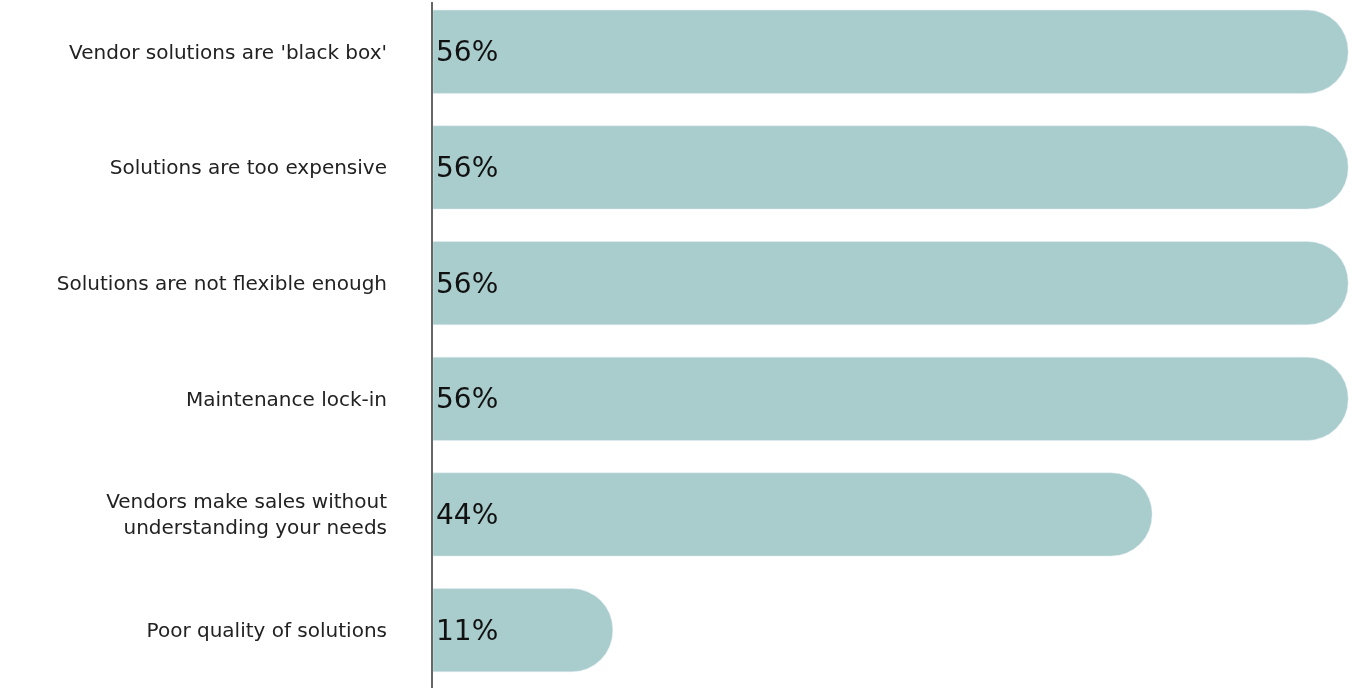 Image resolution: width=1352 pixels, height=688 pixels. Describe the element at coordinates (221, 283) in the screenshot. I see `y-tick-label: Solutions are not flexible enough` at that location.